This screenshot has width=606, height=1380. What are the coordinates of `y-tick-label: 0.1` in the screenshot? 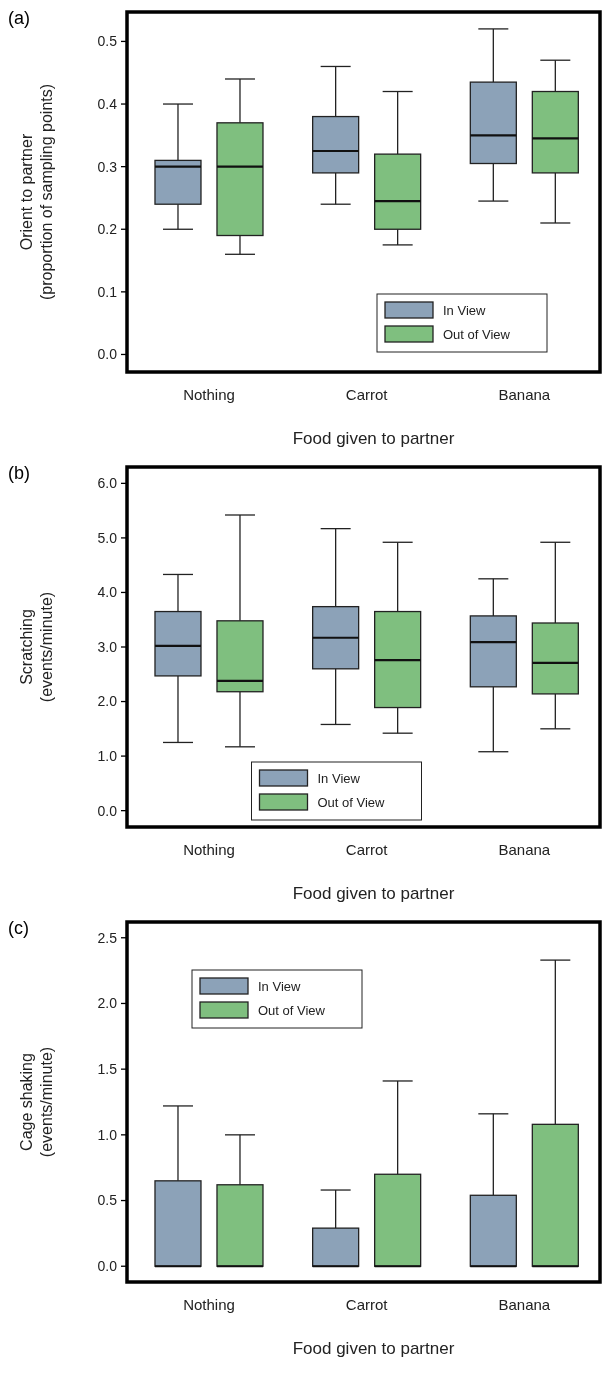 It's located at (107, 291).